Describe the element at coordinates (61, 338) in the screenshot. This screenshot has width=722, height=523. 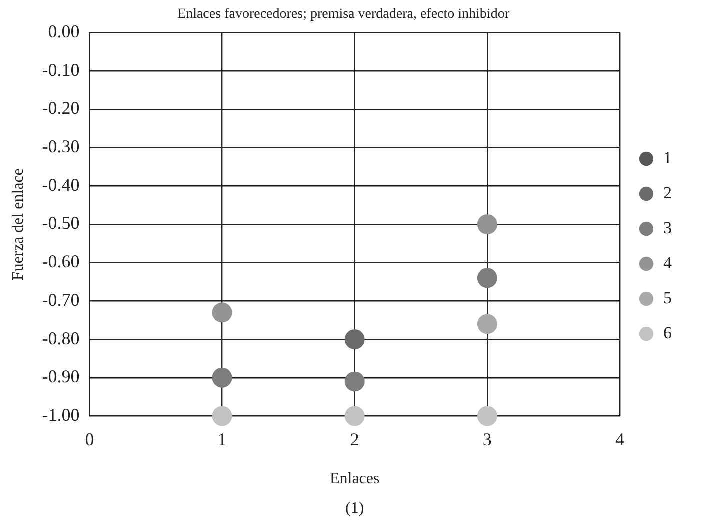
I see `y-tick-label: -0.80` at that location.